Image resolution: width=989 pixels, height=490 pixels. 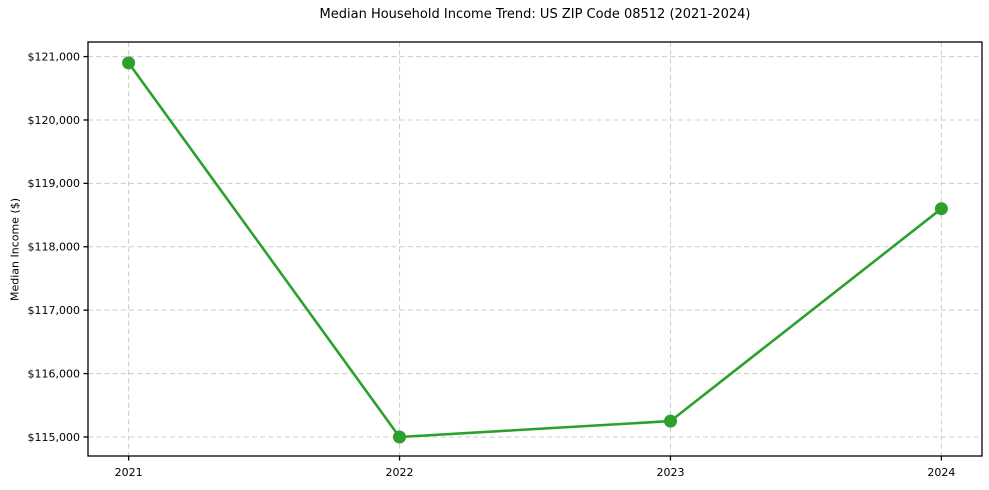 I want to click on y-tick-label: $120,000, so click(x=54, y=120).